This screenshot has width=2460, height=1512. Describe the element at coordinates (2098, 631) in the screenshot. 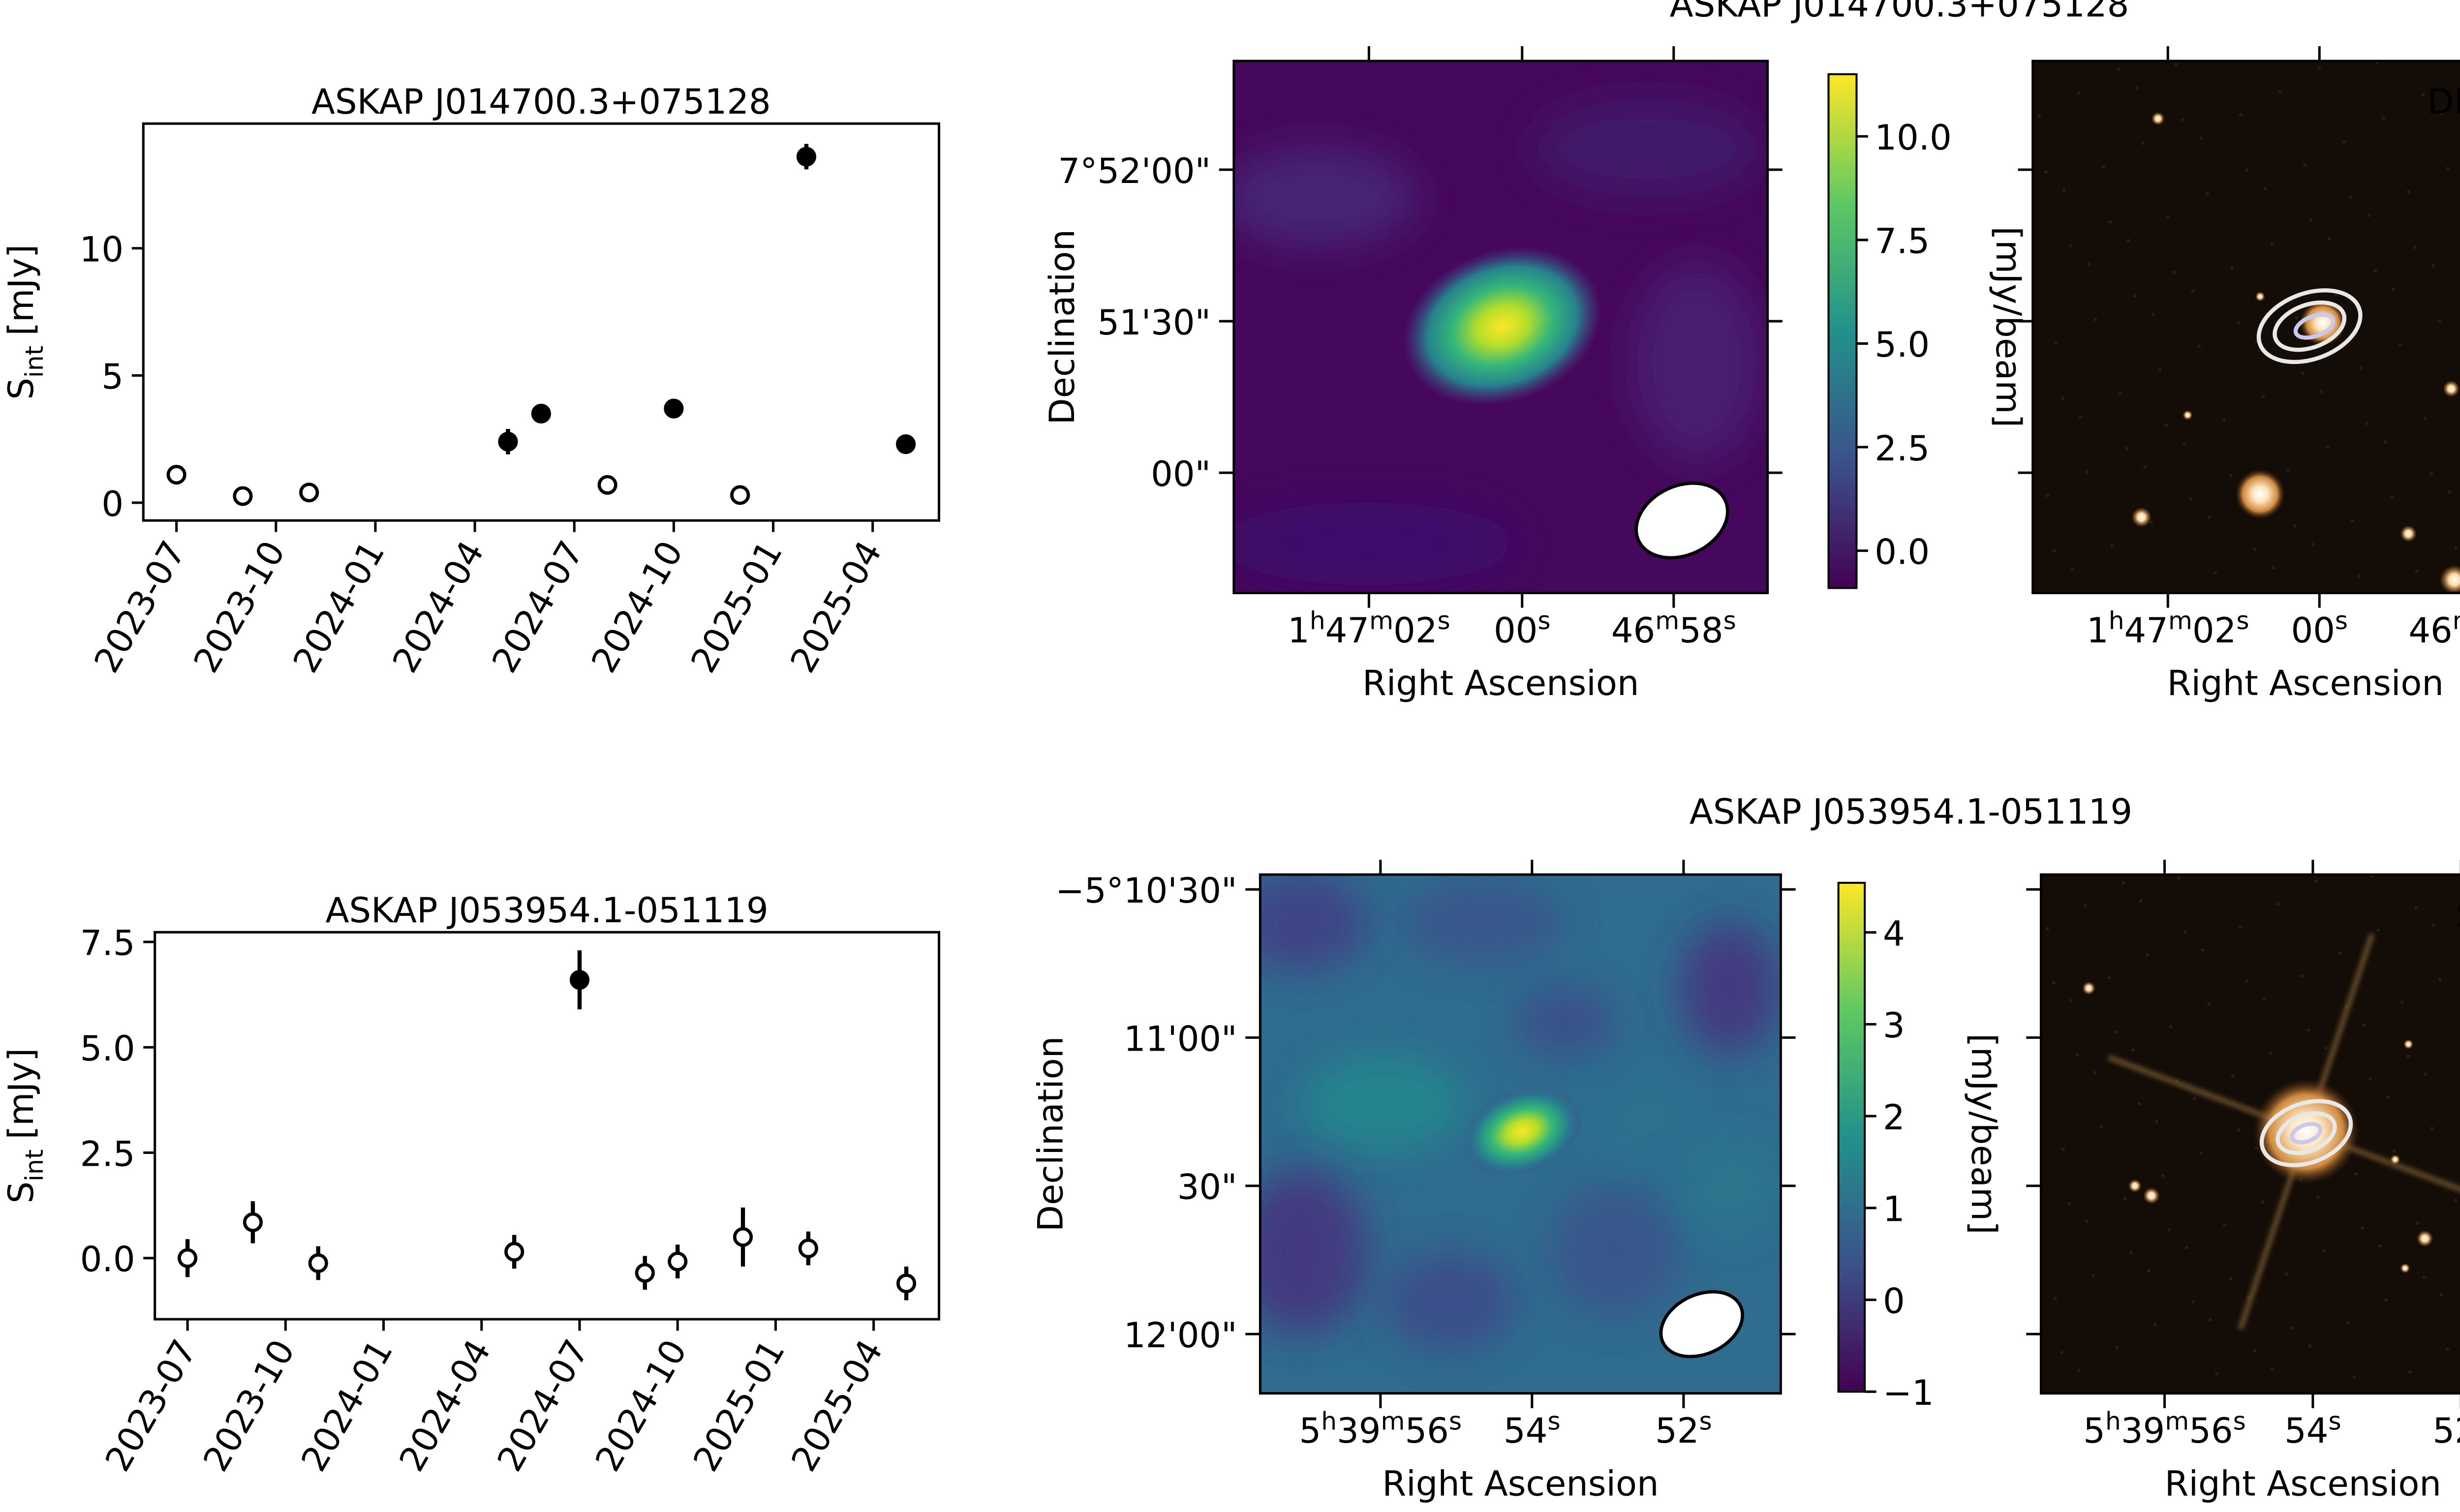

I see `ra-tick-number: 1` at that location.